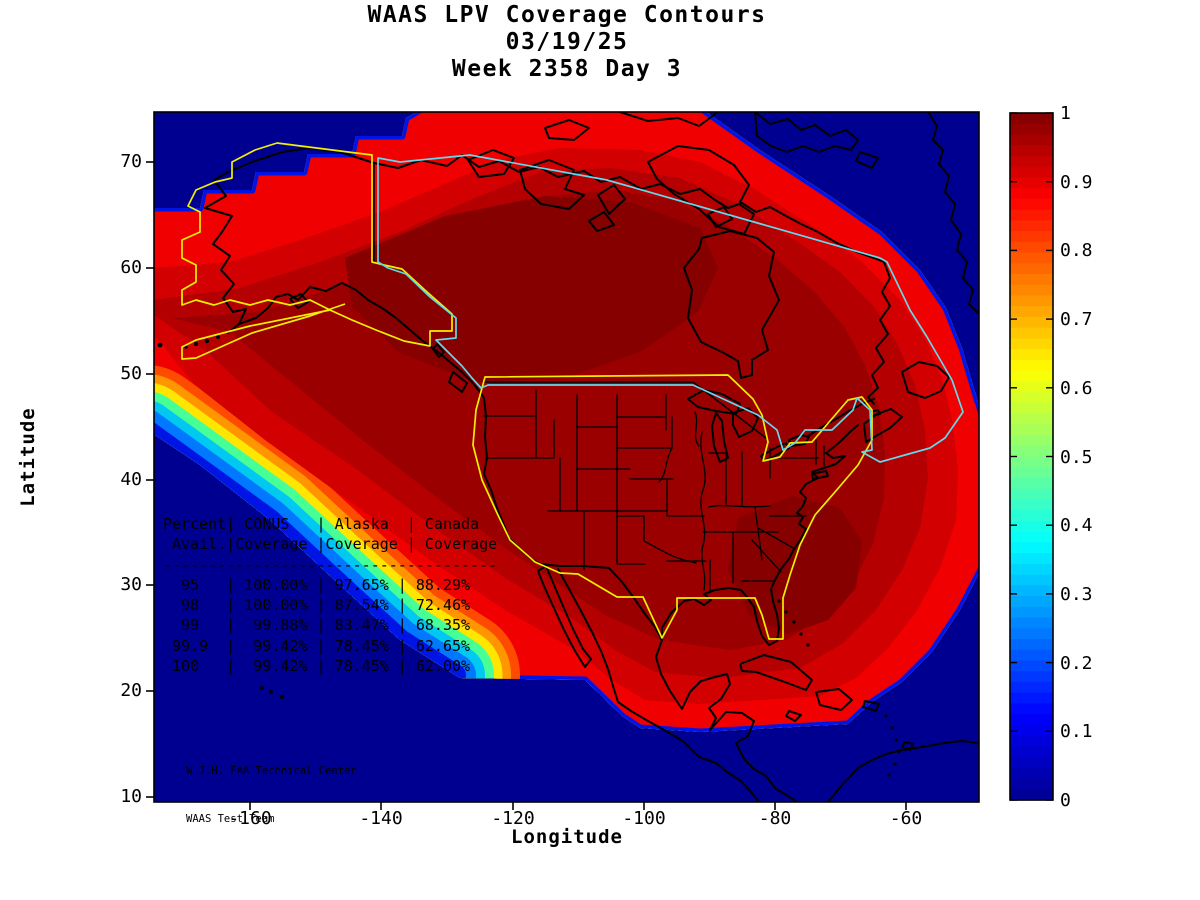 The height and width of the screenshot is (900, 1200). What do you see at coordinates (317, 645) in the screenshot?
I see `table-line: 99.9 | 99.42% | 78.45% | 62.65%` at bounding box center [317, 645].